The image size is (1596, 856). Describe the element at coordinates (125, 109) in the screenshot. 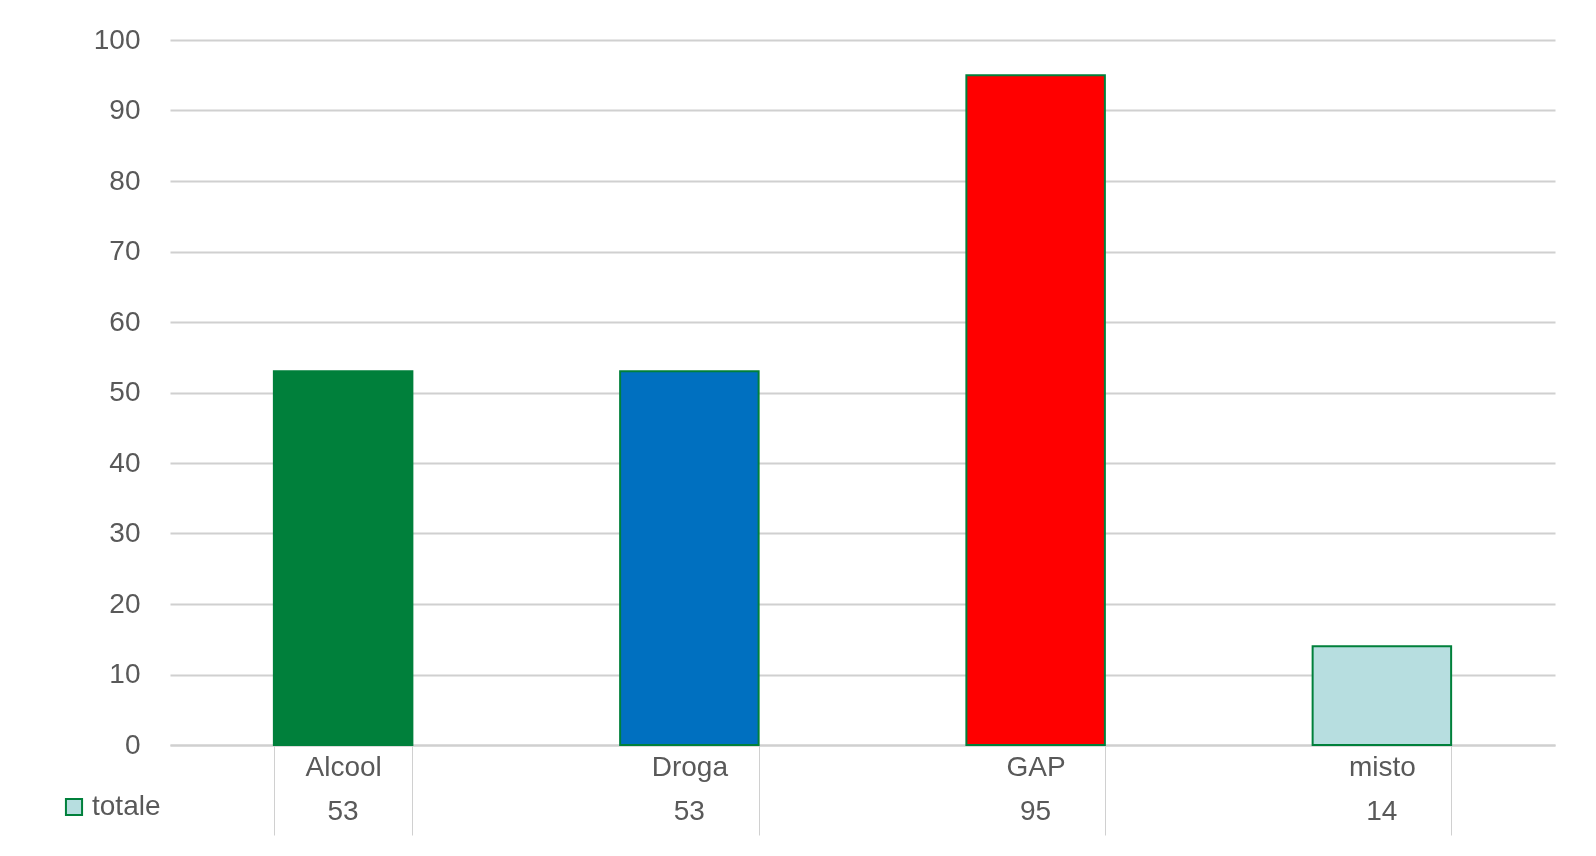

I see `y-tick-label: 90` at that location.